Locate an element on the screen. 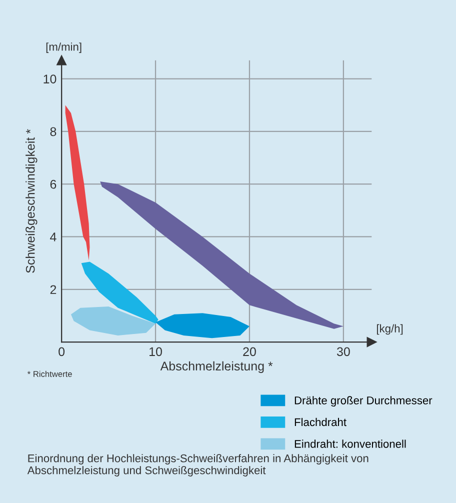 Image resolution: width=456 pixels, height=503 pixels. x-tick-label: 30 is located at coordinates (343, 351).